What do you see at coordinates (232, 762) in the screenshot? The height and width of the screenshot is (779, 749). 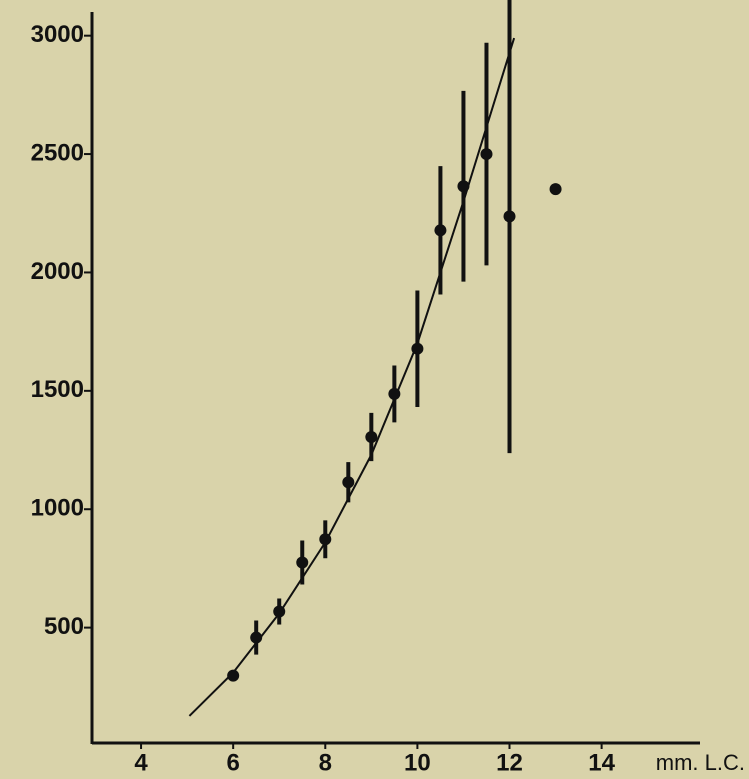 I see `x-tick-label: 6` at bounding box center [232, 762].